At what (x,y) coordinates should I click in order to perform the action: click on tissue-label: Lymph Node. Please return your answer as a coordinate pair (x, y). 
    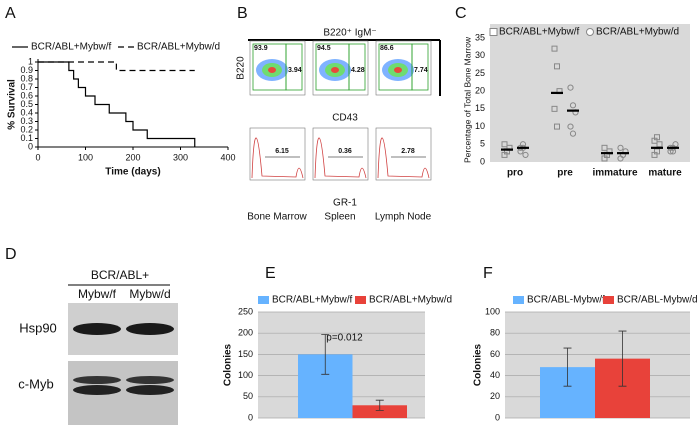
    Looking at the image, I should click on (403, 217).